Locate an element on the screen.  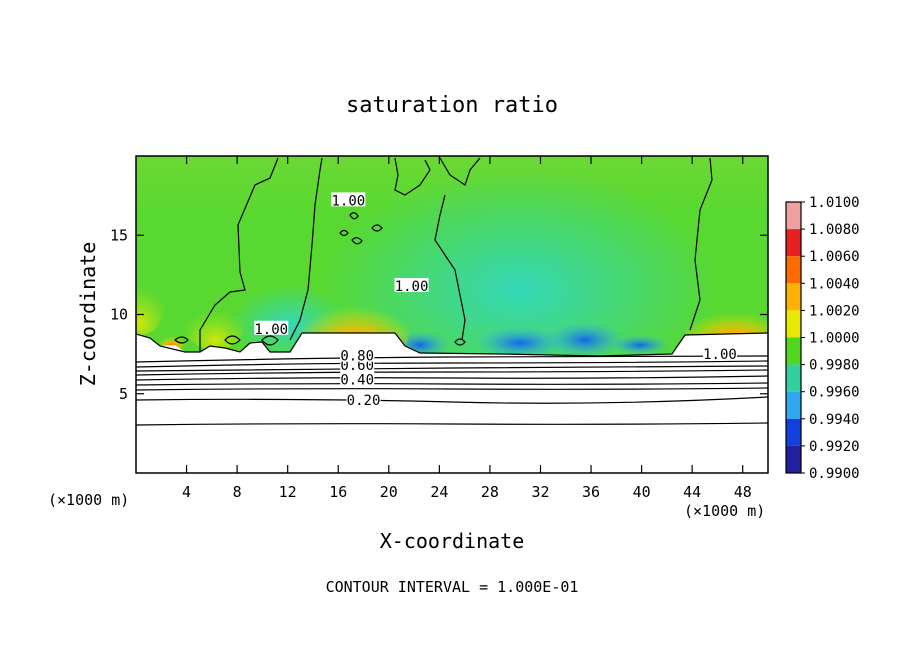
x-tick-label: 32 is located at coordinates (540, 492).